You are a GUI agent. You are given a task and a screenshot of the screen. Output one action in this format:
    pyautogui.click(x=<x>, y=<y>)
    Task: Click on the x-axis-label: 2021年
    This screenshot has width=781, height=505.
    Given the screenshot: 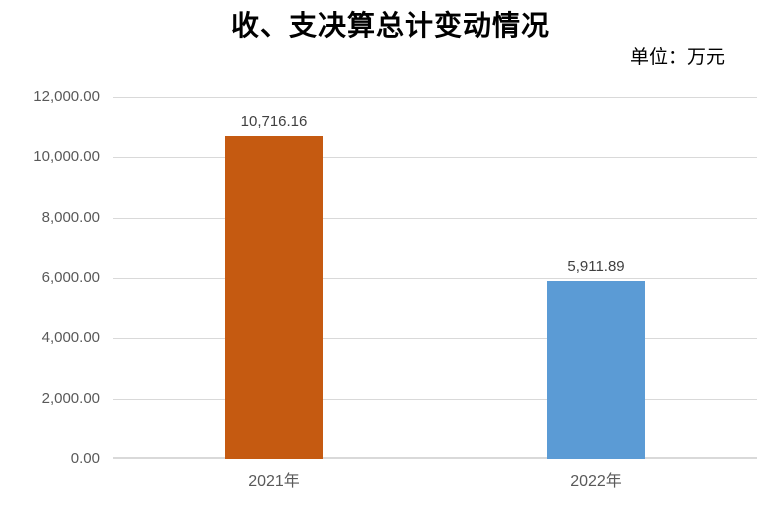 What is the action you would take?
    pyautogui.click(x=274, y=481)
    